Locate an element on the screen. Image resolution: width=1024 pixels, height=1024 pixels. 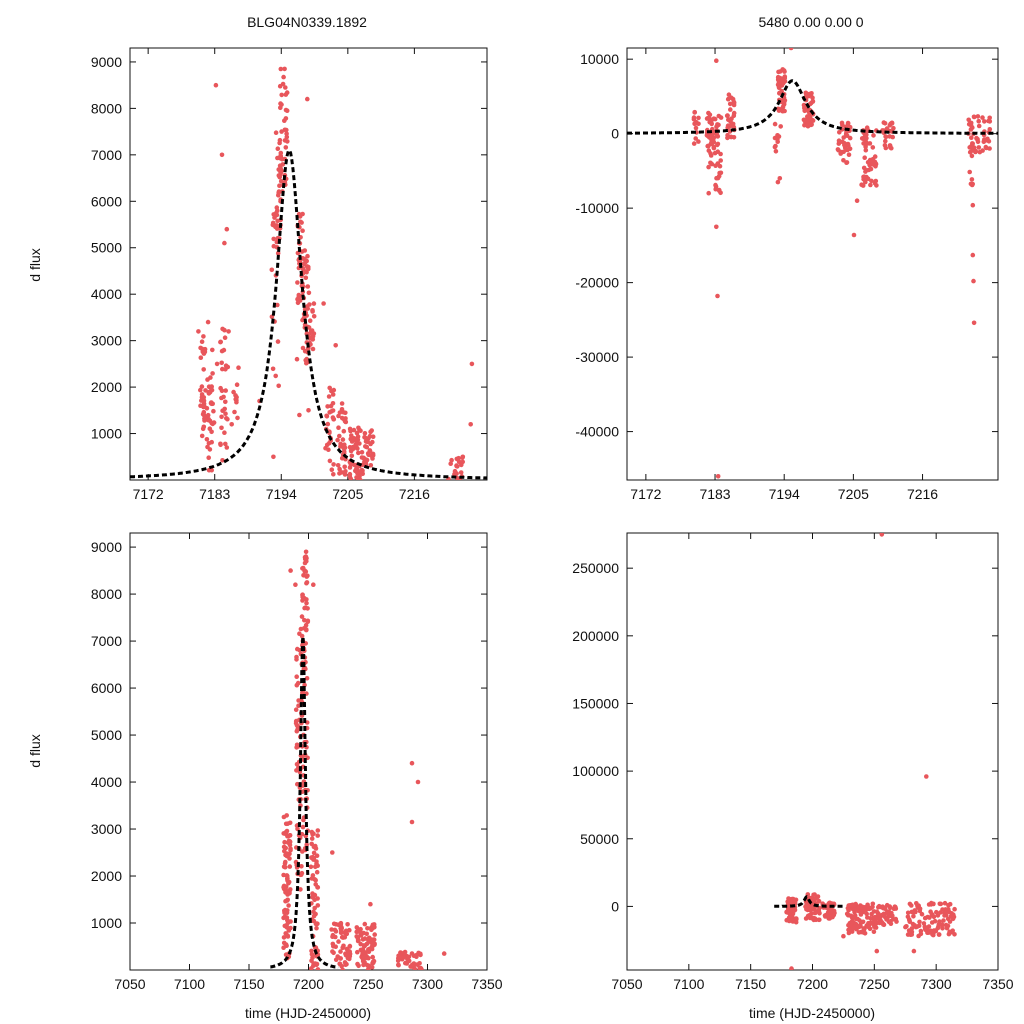
x-tick-label: 7216 is located at coordinates (922, 494).